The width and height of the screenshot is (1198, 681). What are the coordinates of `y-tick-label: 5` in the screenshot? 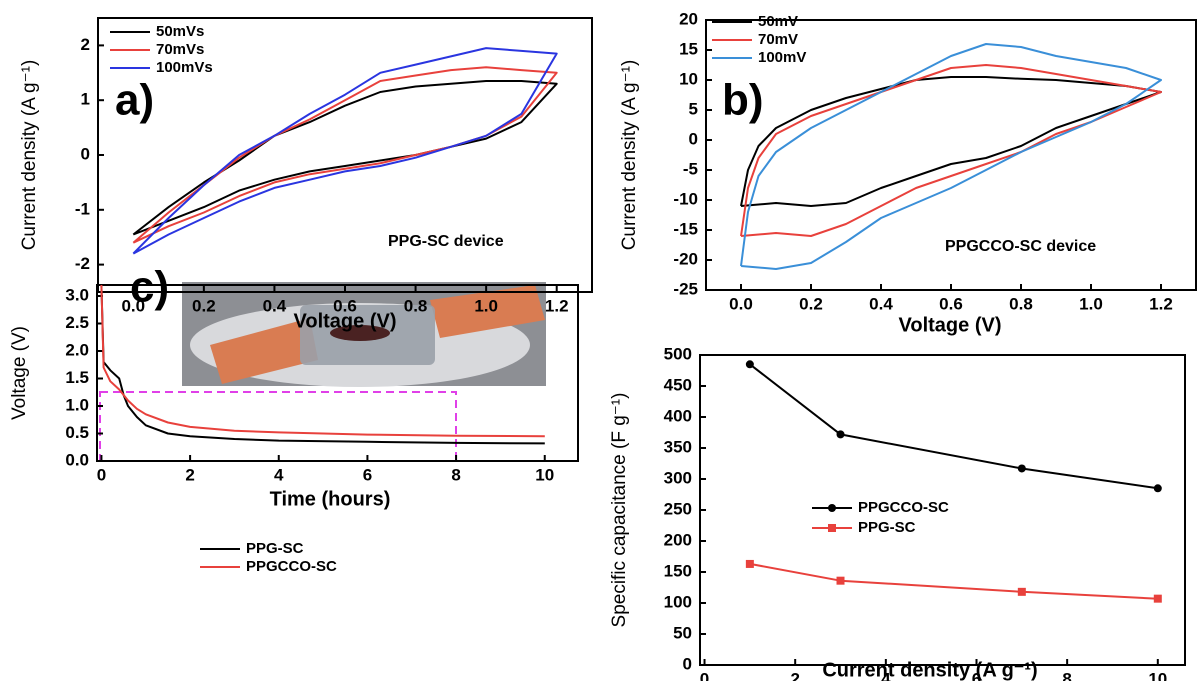 It's located at (693, 108).